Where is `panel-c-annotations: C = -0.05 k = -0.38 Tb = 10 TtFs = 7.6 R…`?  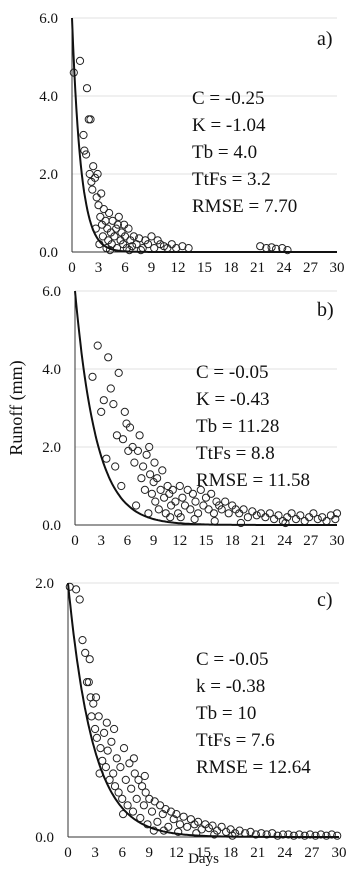
panel-c-annotations: C = -0.05 k = -0.38 Tb = 10 TtFs = 7.6 R… is located at coordinates (253, 713).